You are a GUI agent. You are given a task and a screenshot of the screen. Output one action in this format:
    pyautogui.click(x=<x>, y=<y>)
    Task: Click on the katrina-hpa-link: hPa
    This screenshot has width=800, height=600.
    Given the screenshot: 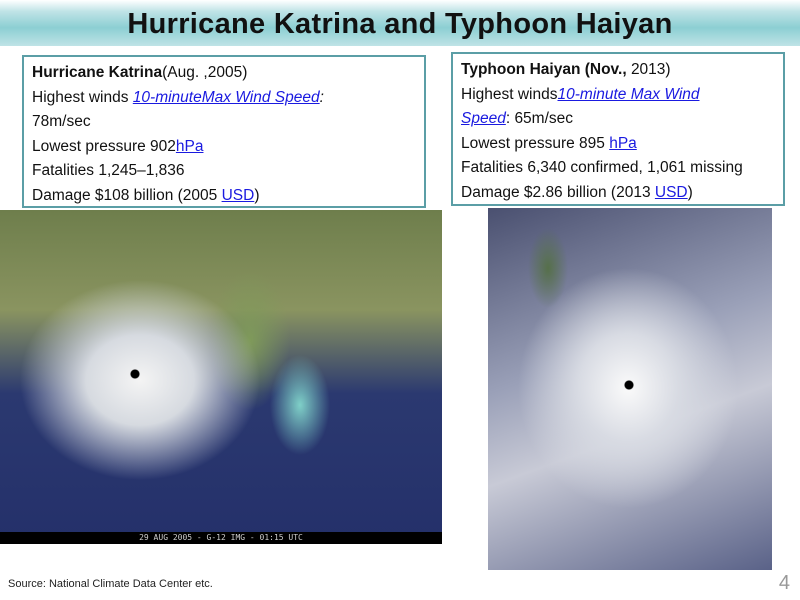 What is the action you would take?
    pyautogui.click(x=189, y=146)
    